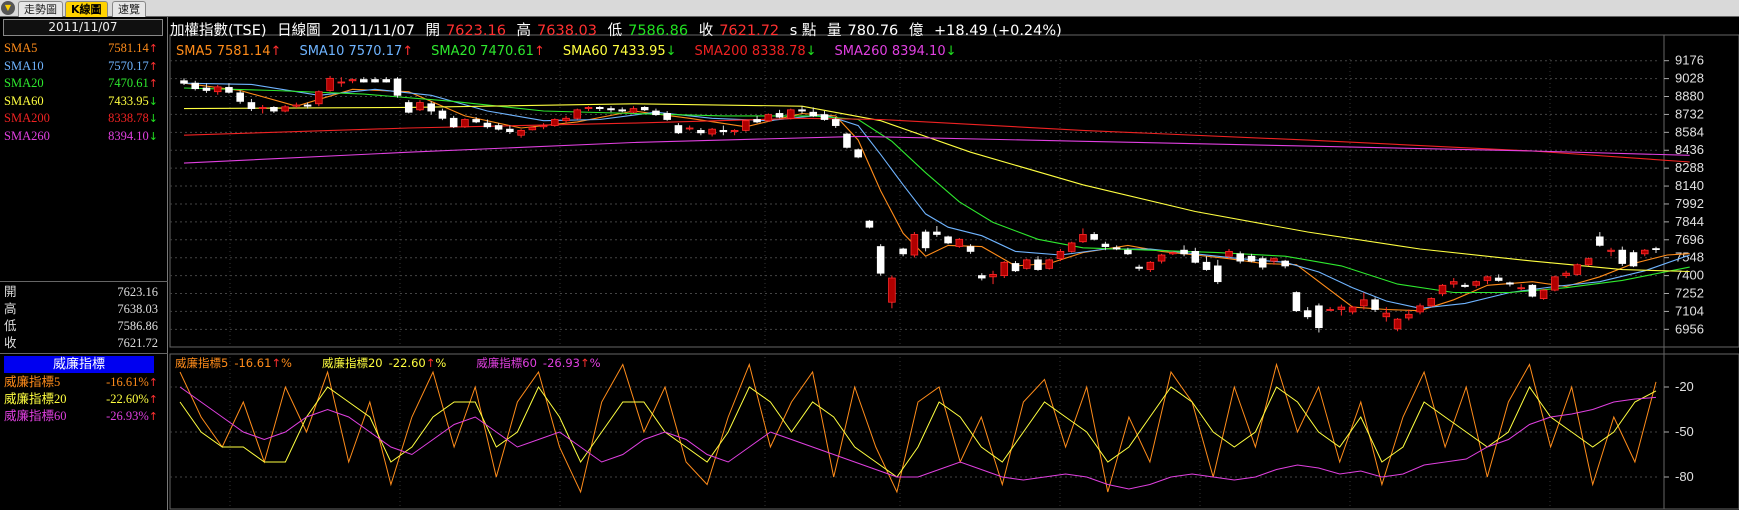 The image size is (1739, 510). I want to click on sidebar-ohlc-row: 高 7638.03, so click(84, 309).